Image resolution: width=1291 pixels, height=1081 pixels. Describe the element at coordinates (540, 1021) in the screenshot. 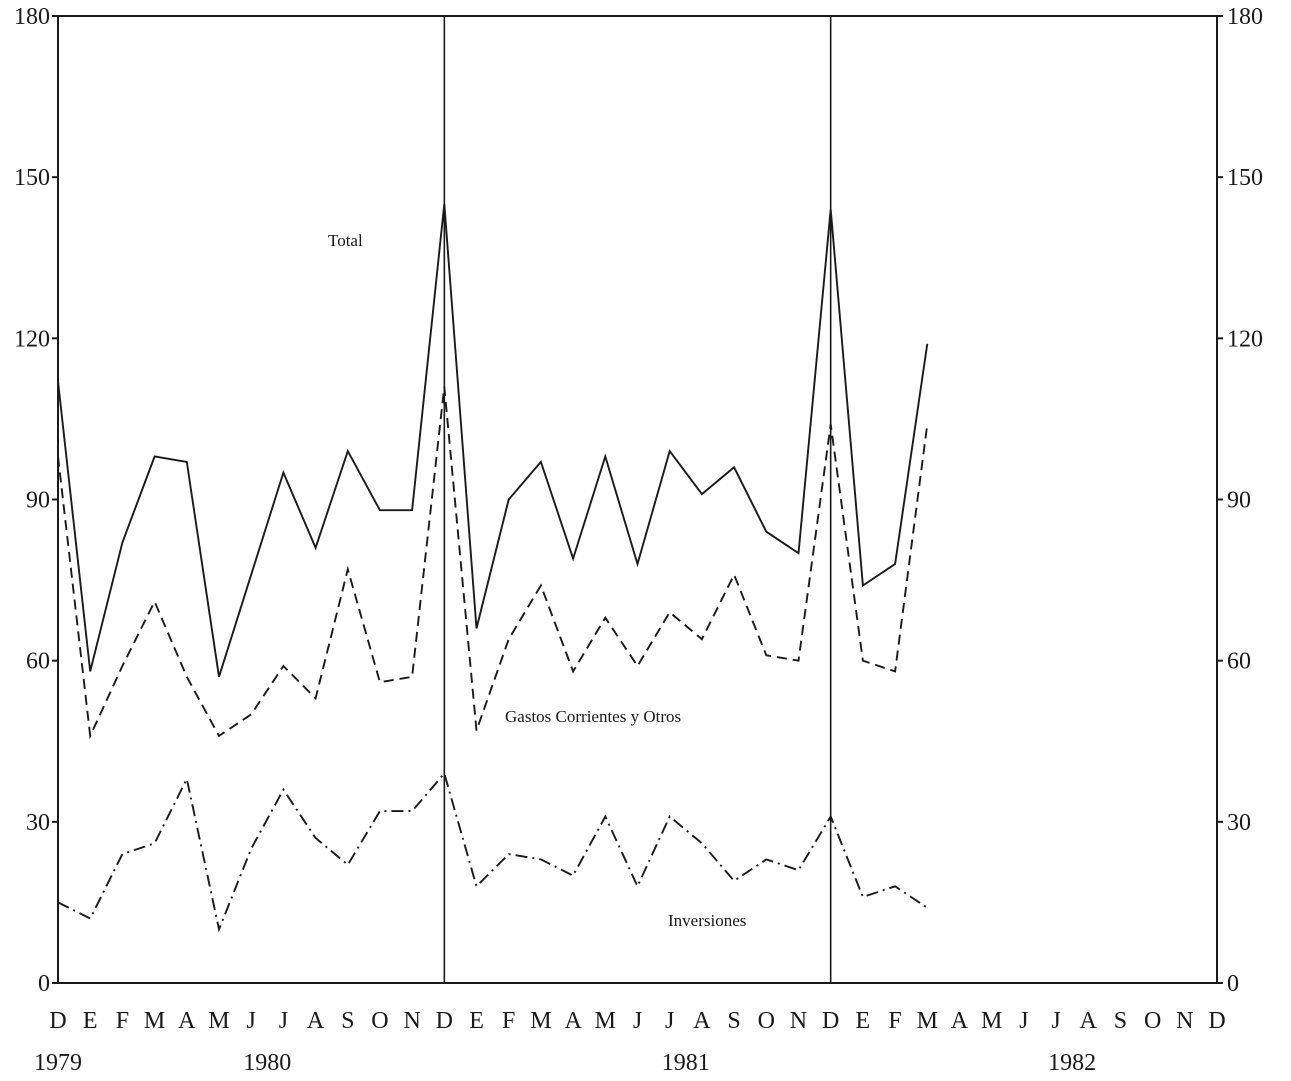

I see `month-label-15: M` at that location.